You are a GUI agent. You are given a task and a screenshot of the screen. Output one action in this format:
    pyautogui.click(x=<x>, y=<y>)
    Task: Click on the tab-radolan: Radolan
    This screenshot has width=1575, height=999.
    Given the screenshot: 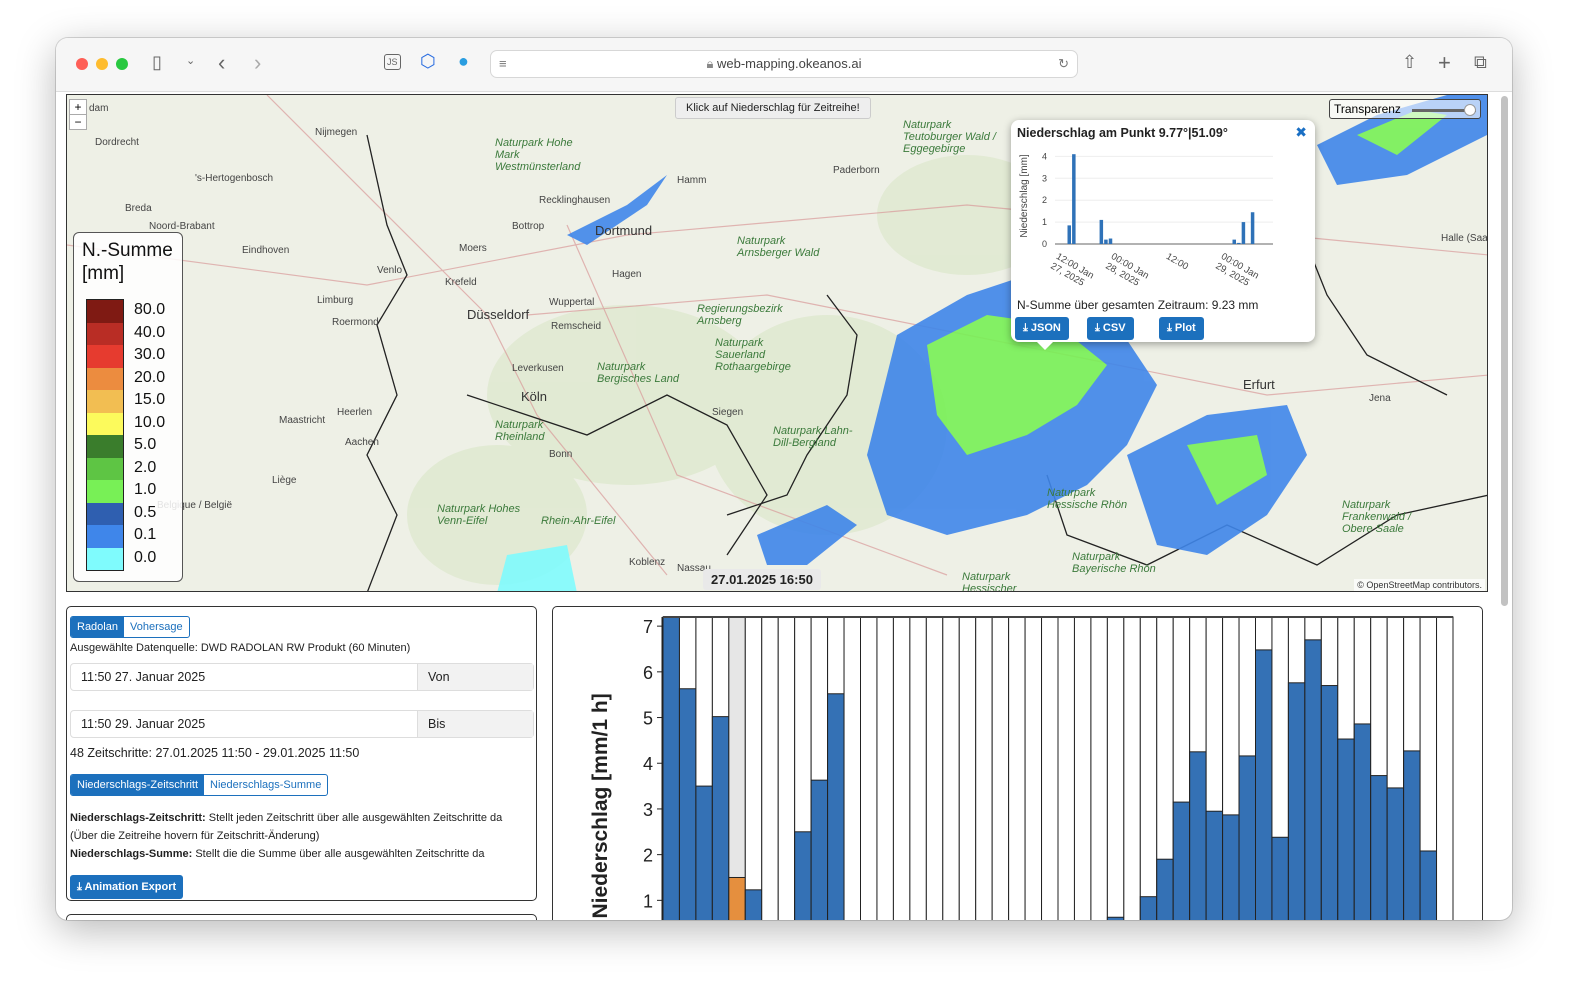 What is the action you would take?
    pyautogui.click(x=97, y=627)
    